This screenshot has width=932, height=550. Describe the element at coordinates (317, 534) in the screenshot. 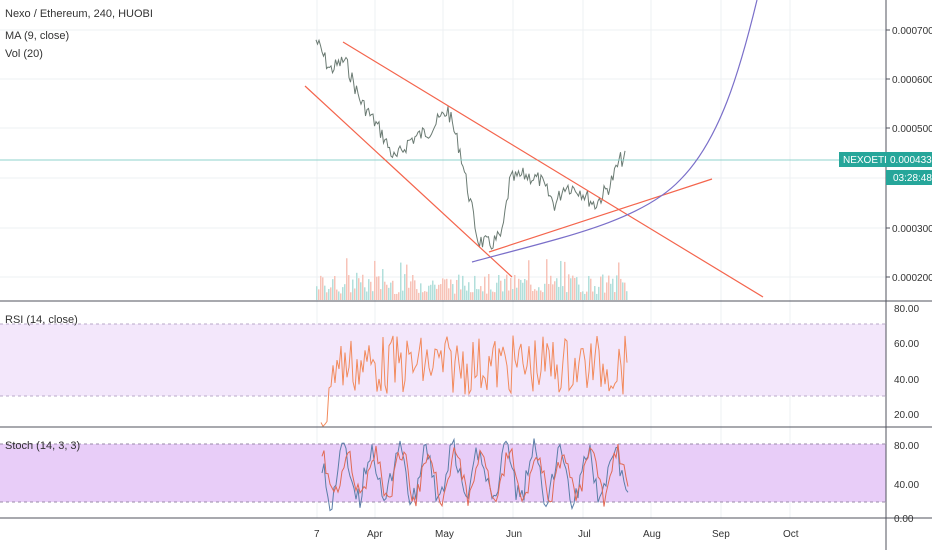

I see `time-tick: 7` at that location.